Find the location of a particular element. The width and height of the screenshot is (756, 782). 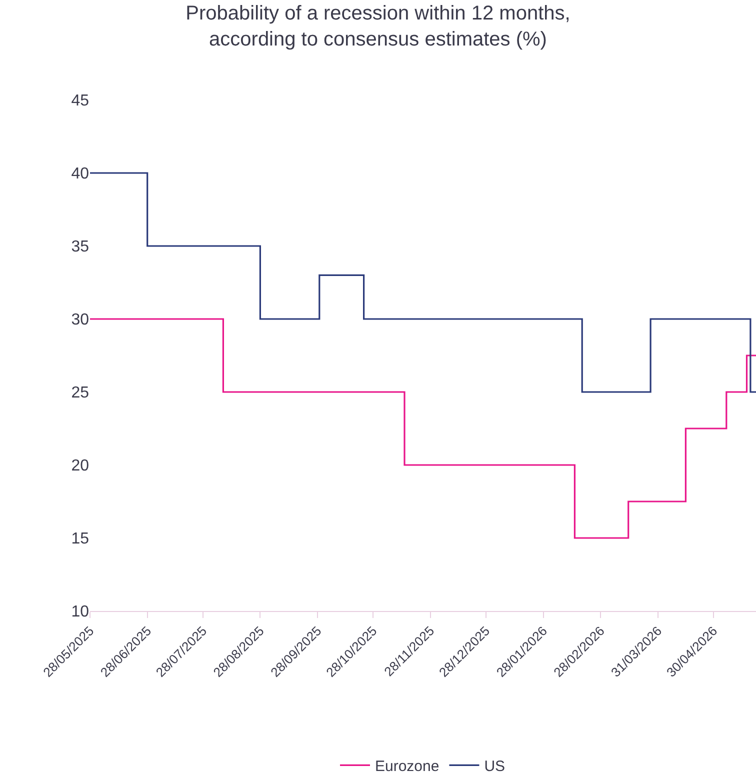

y-tick-label: 45 is located at coordinates (80, 101).